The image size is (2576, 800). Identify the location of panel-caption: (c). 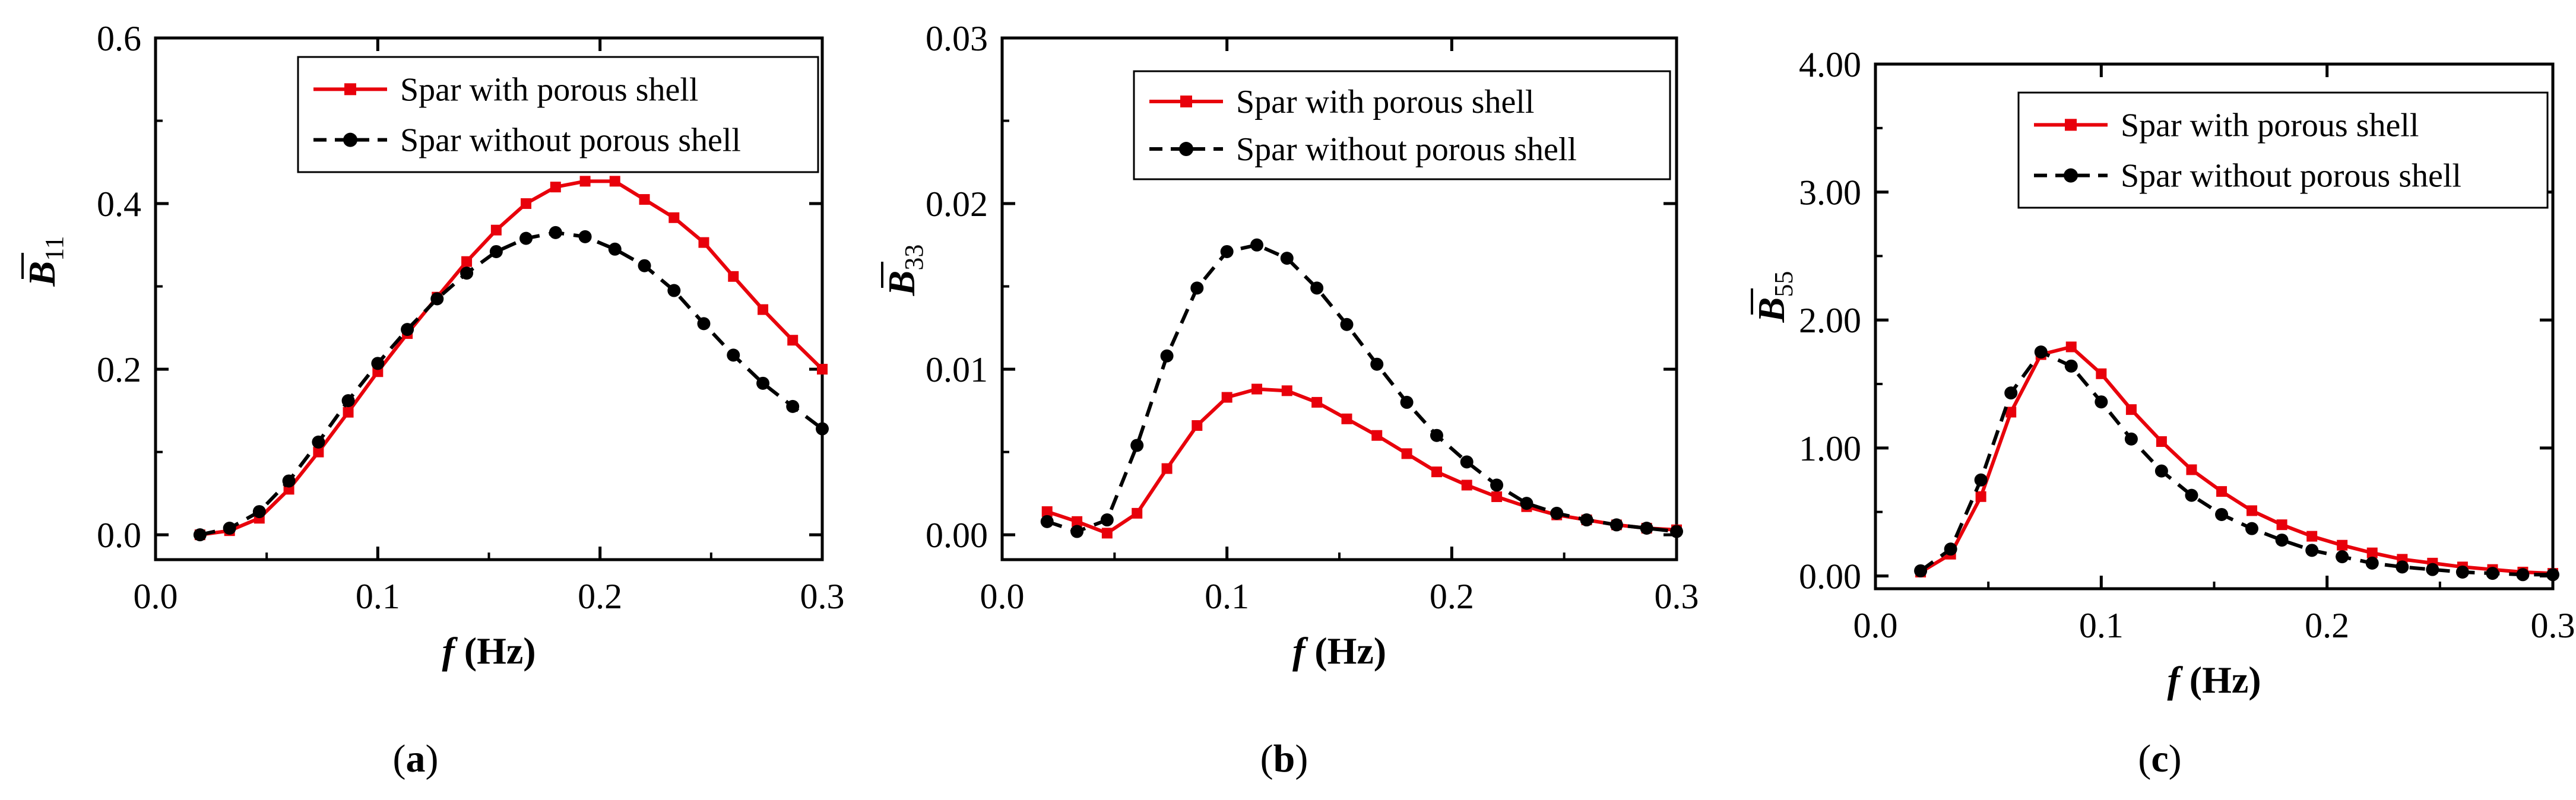
(2159, 758).